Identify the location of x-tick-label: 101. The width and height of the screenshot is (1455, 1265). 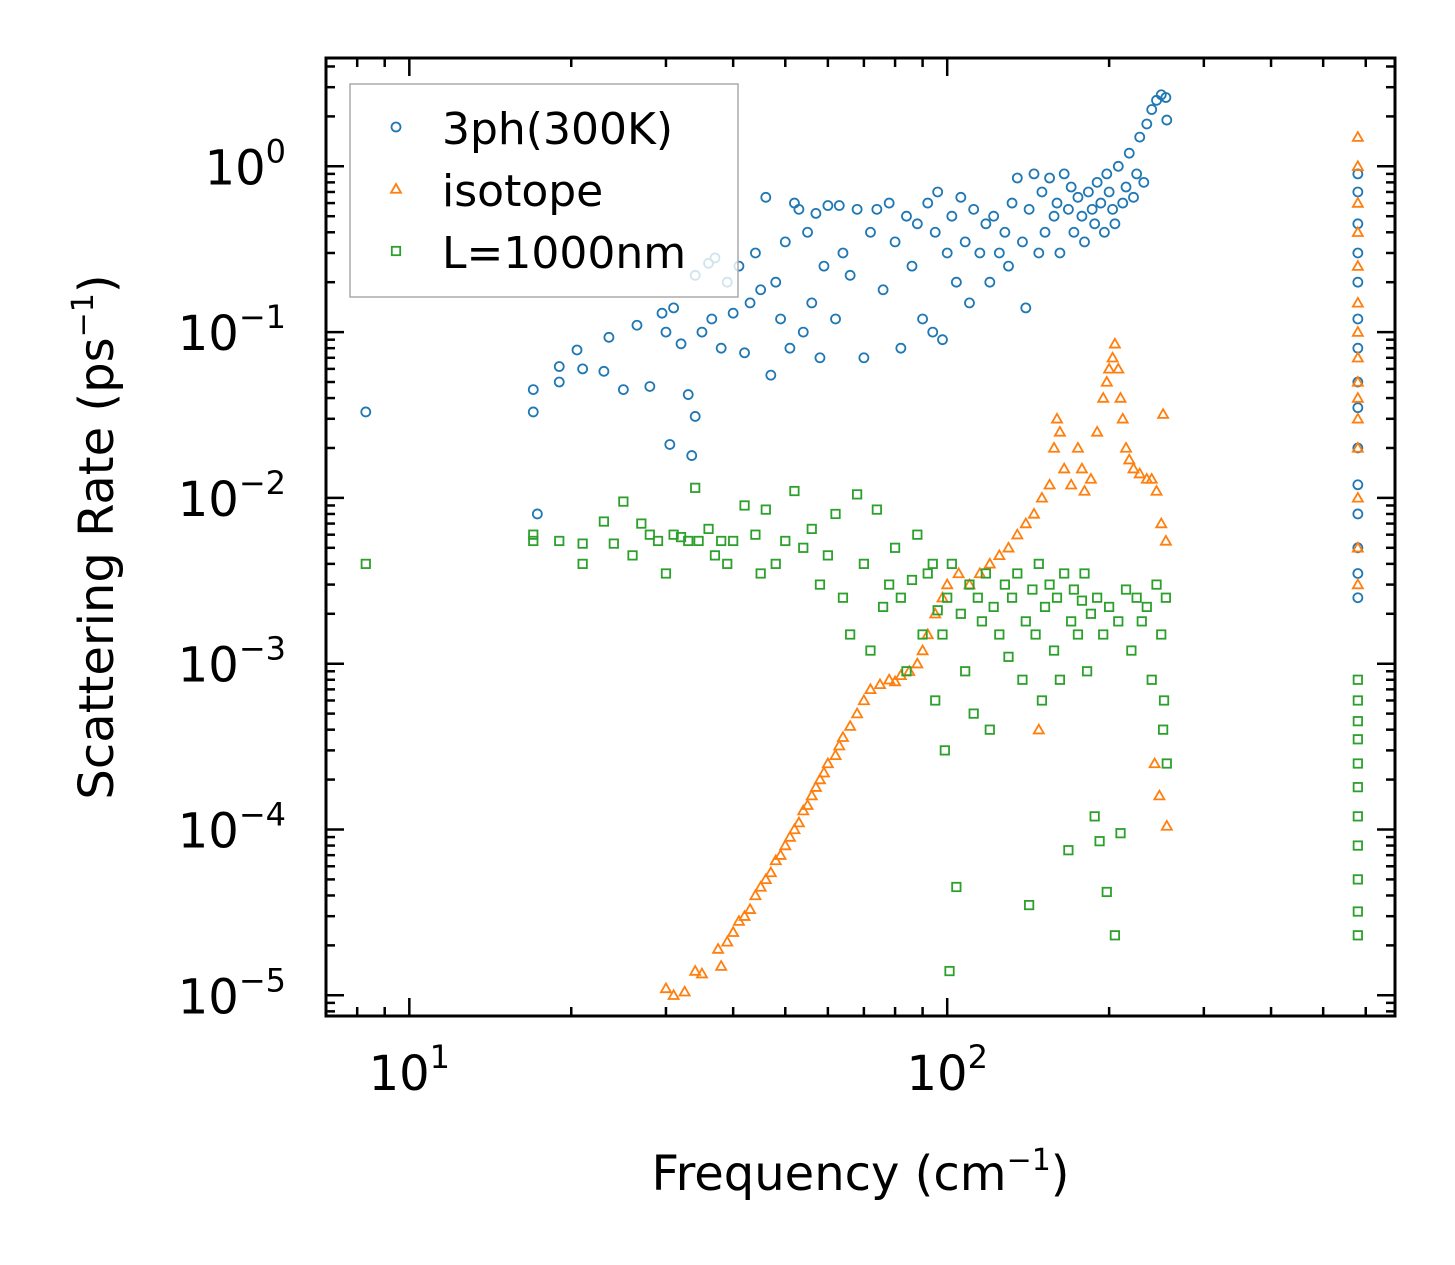
(409, 1070).